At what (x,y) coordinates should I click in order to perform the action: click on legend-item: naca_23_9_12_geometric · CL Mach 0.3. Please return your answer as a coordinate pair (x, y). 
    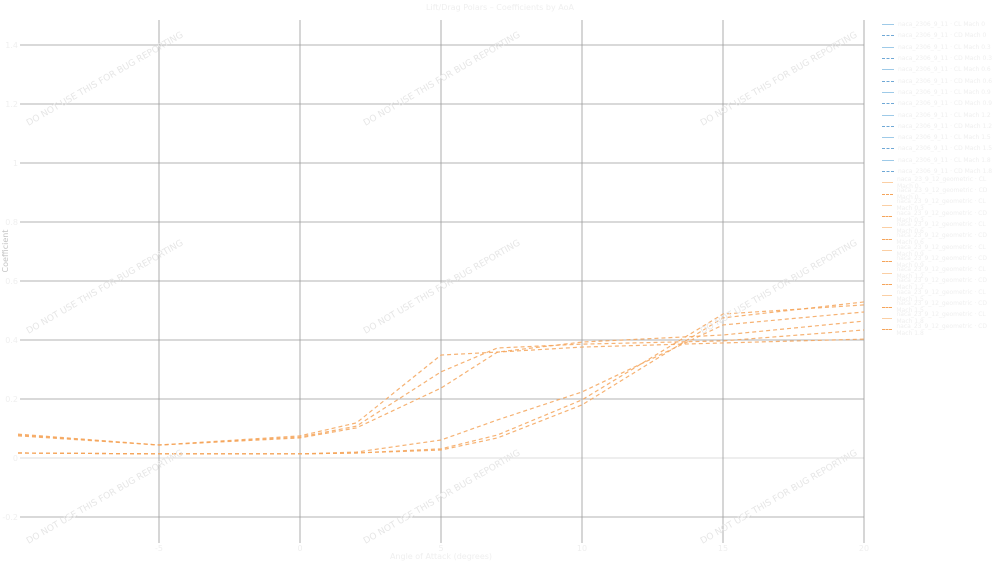
    Looking at the image, I should click on (941, 205).